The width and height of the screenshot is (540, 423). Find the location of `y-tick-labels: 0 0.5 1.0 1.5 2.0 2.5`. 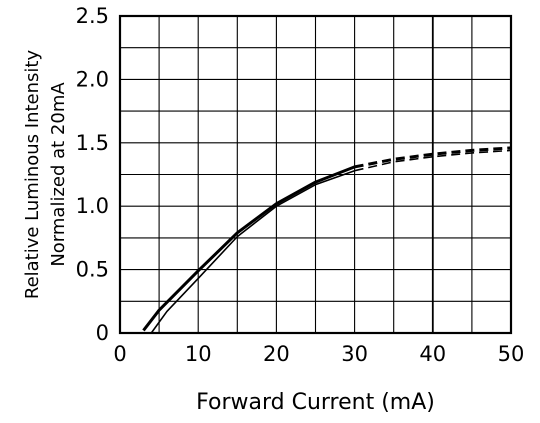

y-tick-labels: 0 0.5 1.0 1.5 2.0 2.5 is located at coordinates (92, 174).